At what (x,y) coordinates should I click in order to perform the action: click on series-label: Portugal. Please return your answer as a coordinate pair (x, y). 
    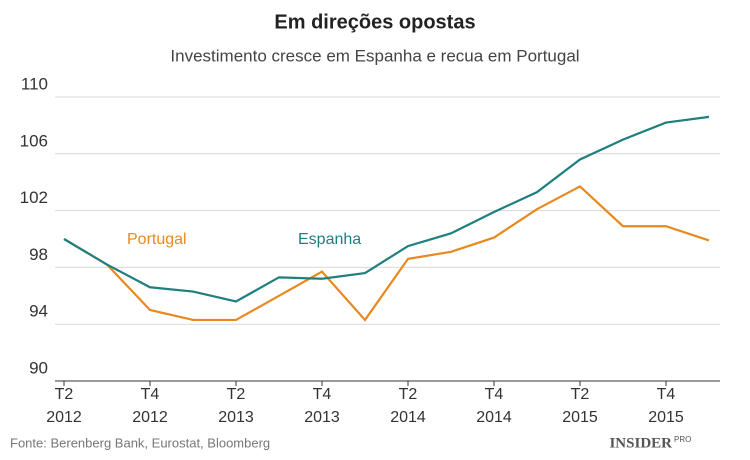
    Looking at the image, I should click on (157, 239).